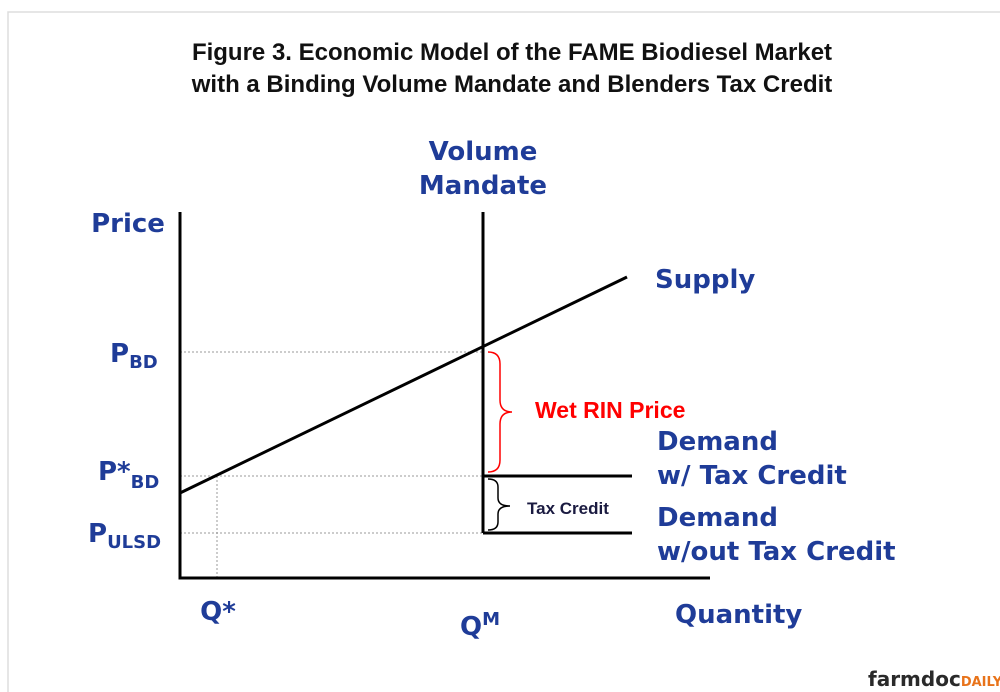 Image resolution: width=1000 pixels, height=692 pixels. I want to click on price-label: PBD, so click(134, 356).